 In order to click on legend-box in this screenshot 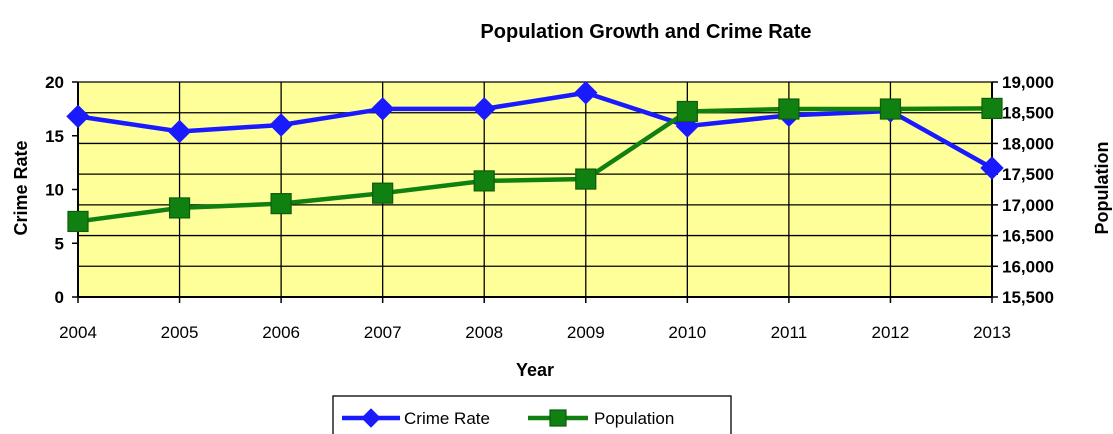, I will do `click(532, 414)`.